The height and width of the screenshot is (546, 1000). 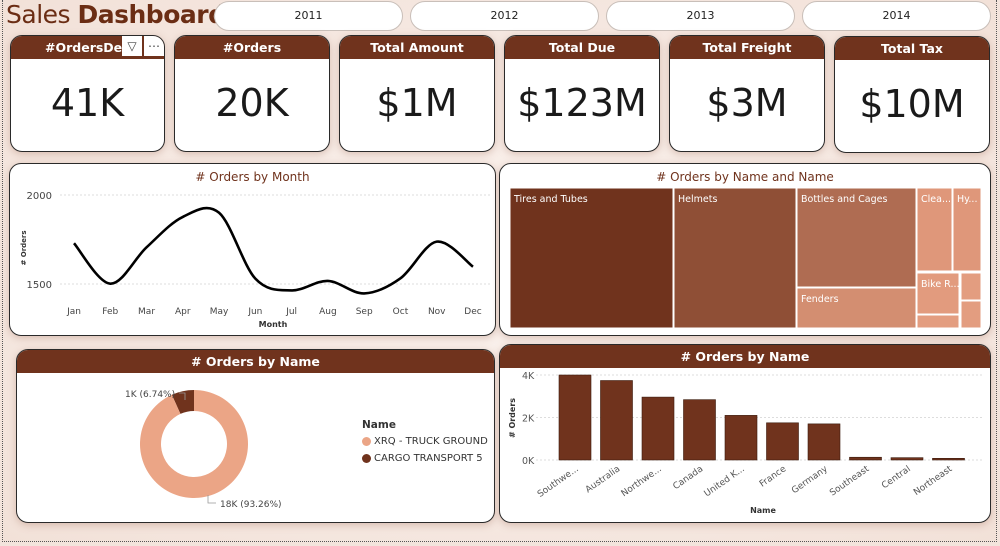 I want to click on y-tick-label: 2K, so click(x=528, y=419).